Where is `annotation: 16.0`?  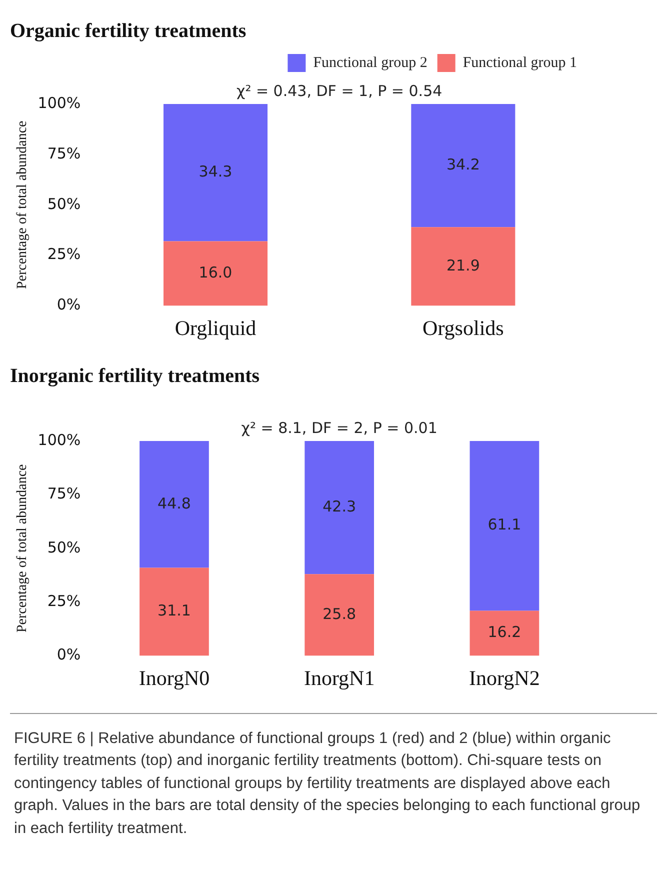
annotation: 16.0 is located at coordinates (215, 272).